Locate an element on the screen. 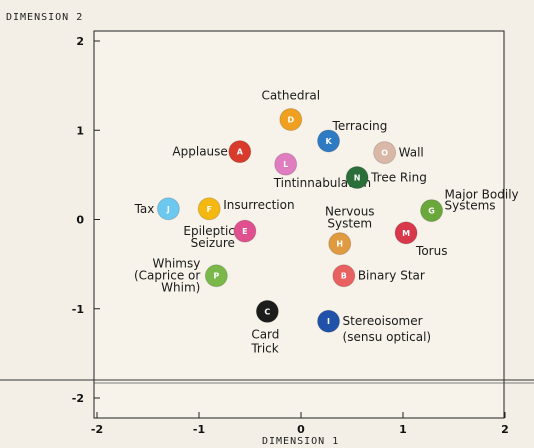 This screenshot has width=534, height=448. data-point: D Cathedral is located at coordinates (290, 110).